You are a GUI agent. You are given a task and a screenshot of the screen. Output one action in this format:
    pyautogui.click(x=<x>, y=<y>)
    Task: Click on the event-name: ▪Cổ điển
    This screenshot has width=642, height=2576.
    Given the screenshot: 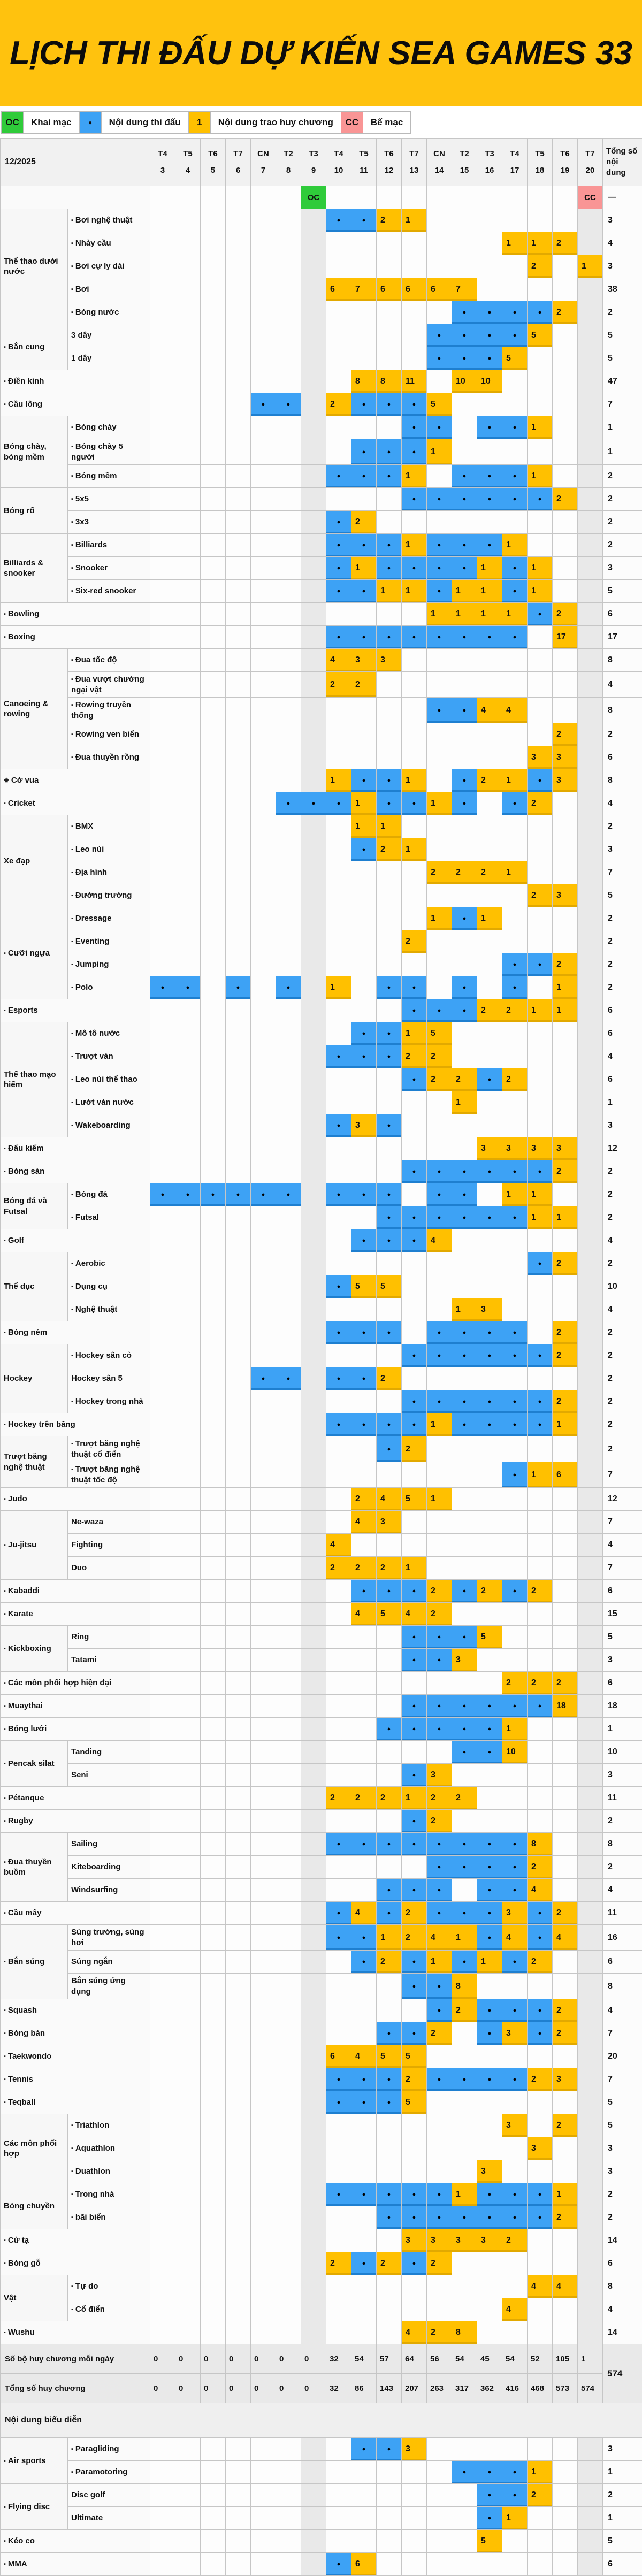 What is the action you would take?
    pyautogui.click(x=109, y=2309)
    